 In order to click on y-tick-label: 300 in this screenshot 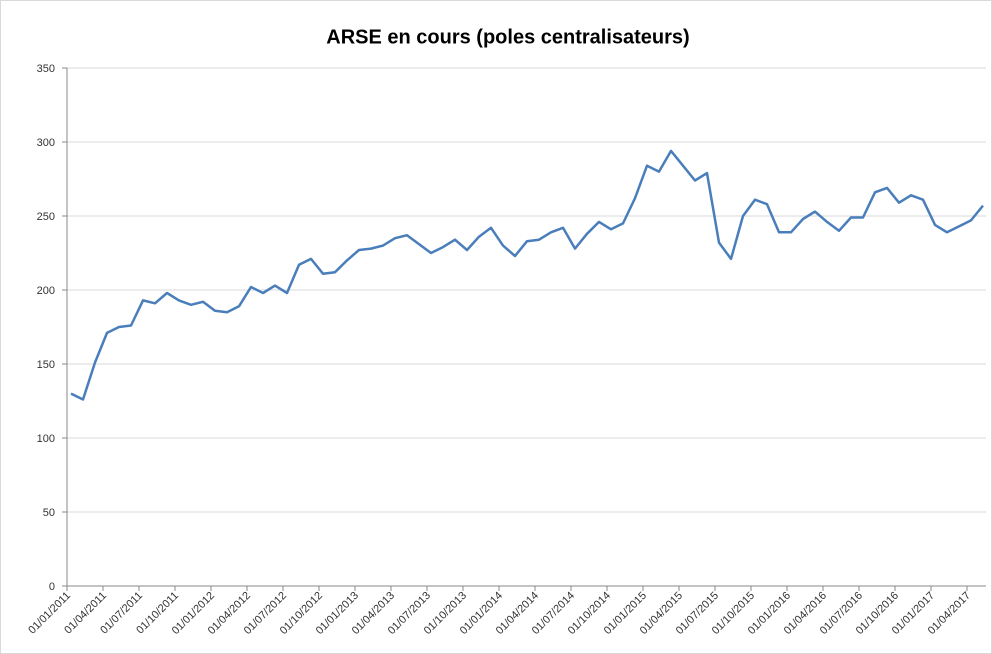, I will do `click(46, 143)`.